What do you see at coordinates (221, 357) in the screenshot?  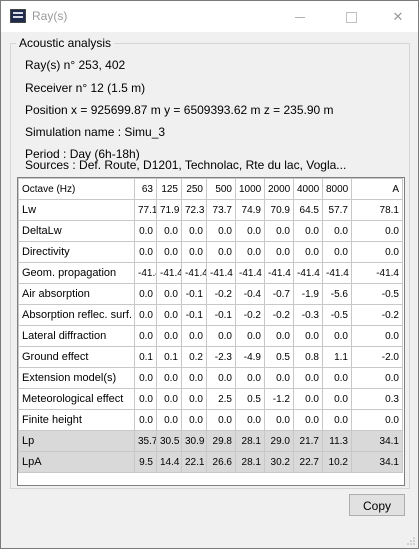 I see `table-cell: -2.3` at bounding box center [221, 357].